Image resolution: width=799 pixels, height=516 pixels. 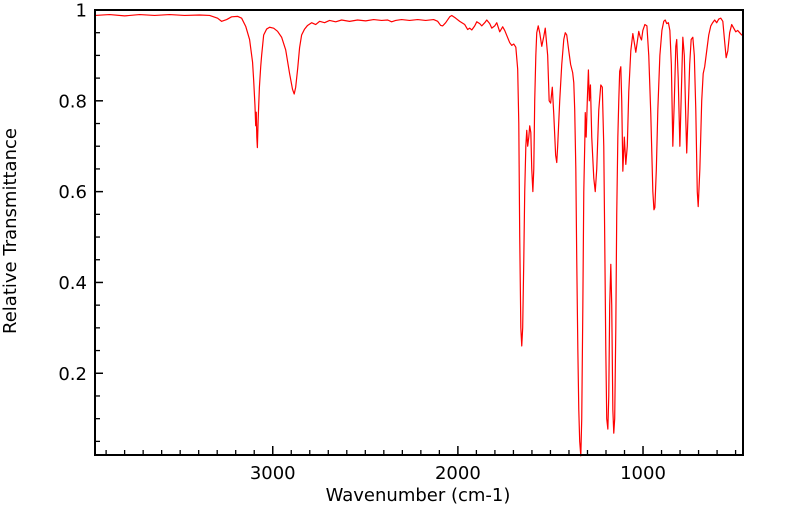 What do you see at coordinates (10, 231) in the screenshot?
I see `y-axis-title: Relative Transmittance` at bounding box center [10, 231].